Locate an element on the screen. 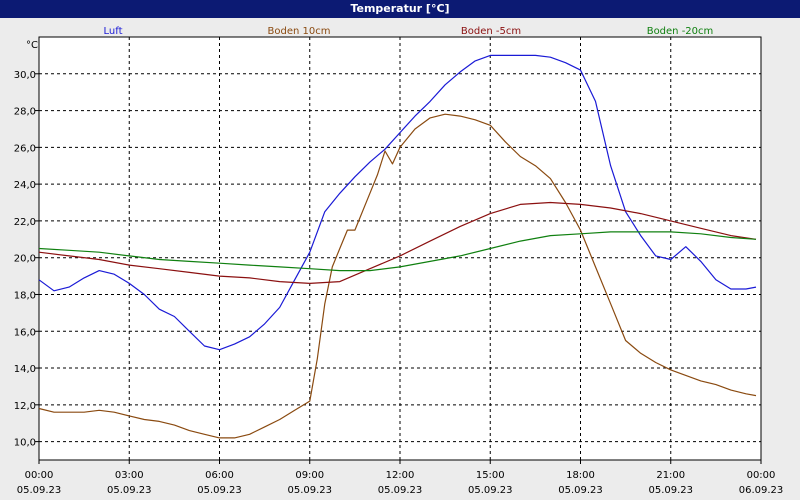  y-tick-label: 30,0 is located at coordinates (25, 75).